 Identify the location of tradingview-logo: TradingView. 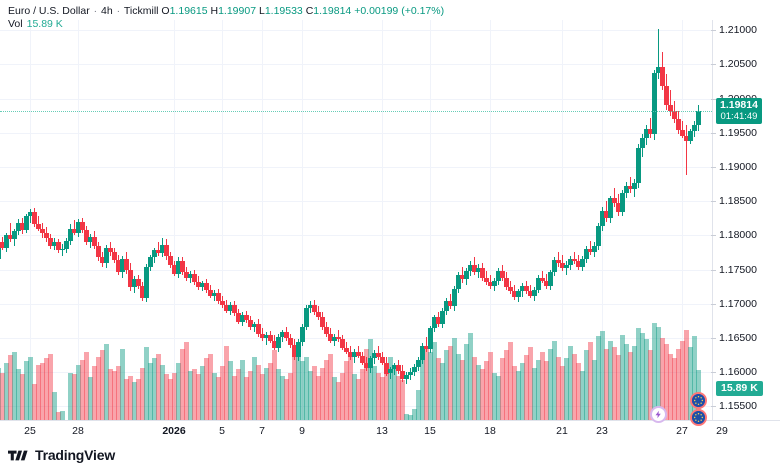
(61, 455).